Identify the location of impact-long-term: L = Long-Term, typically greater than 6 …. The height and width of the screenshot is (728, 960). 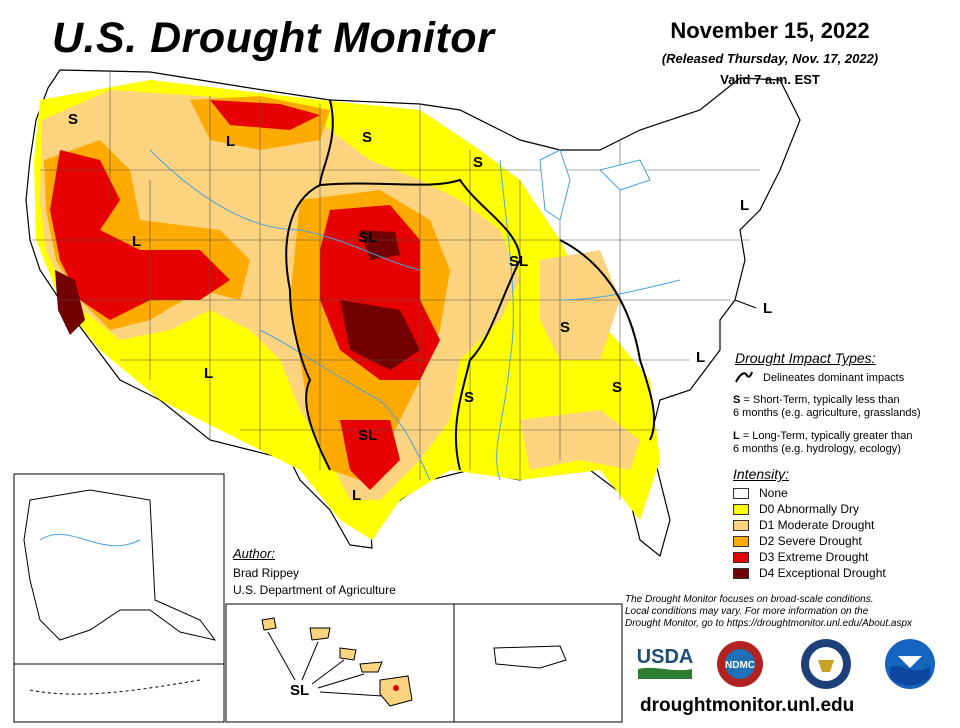
(843, 443).